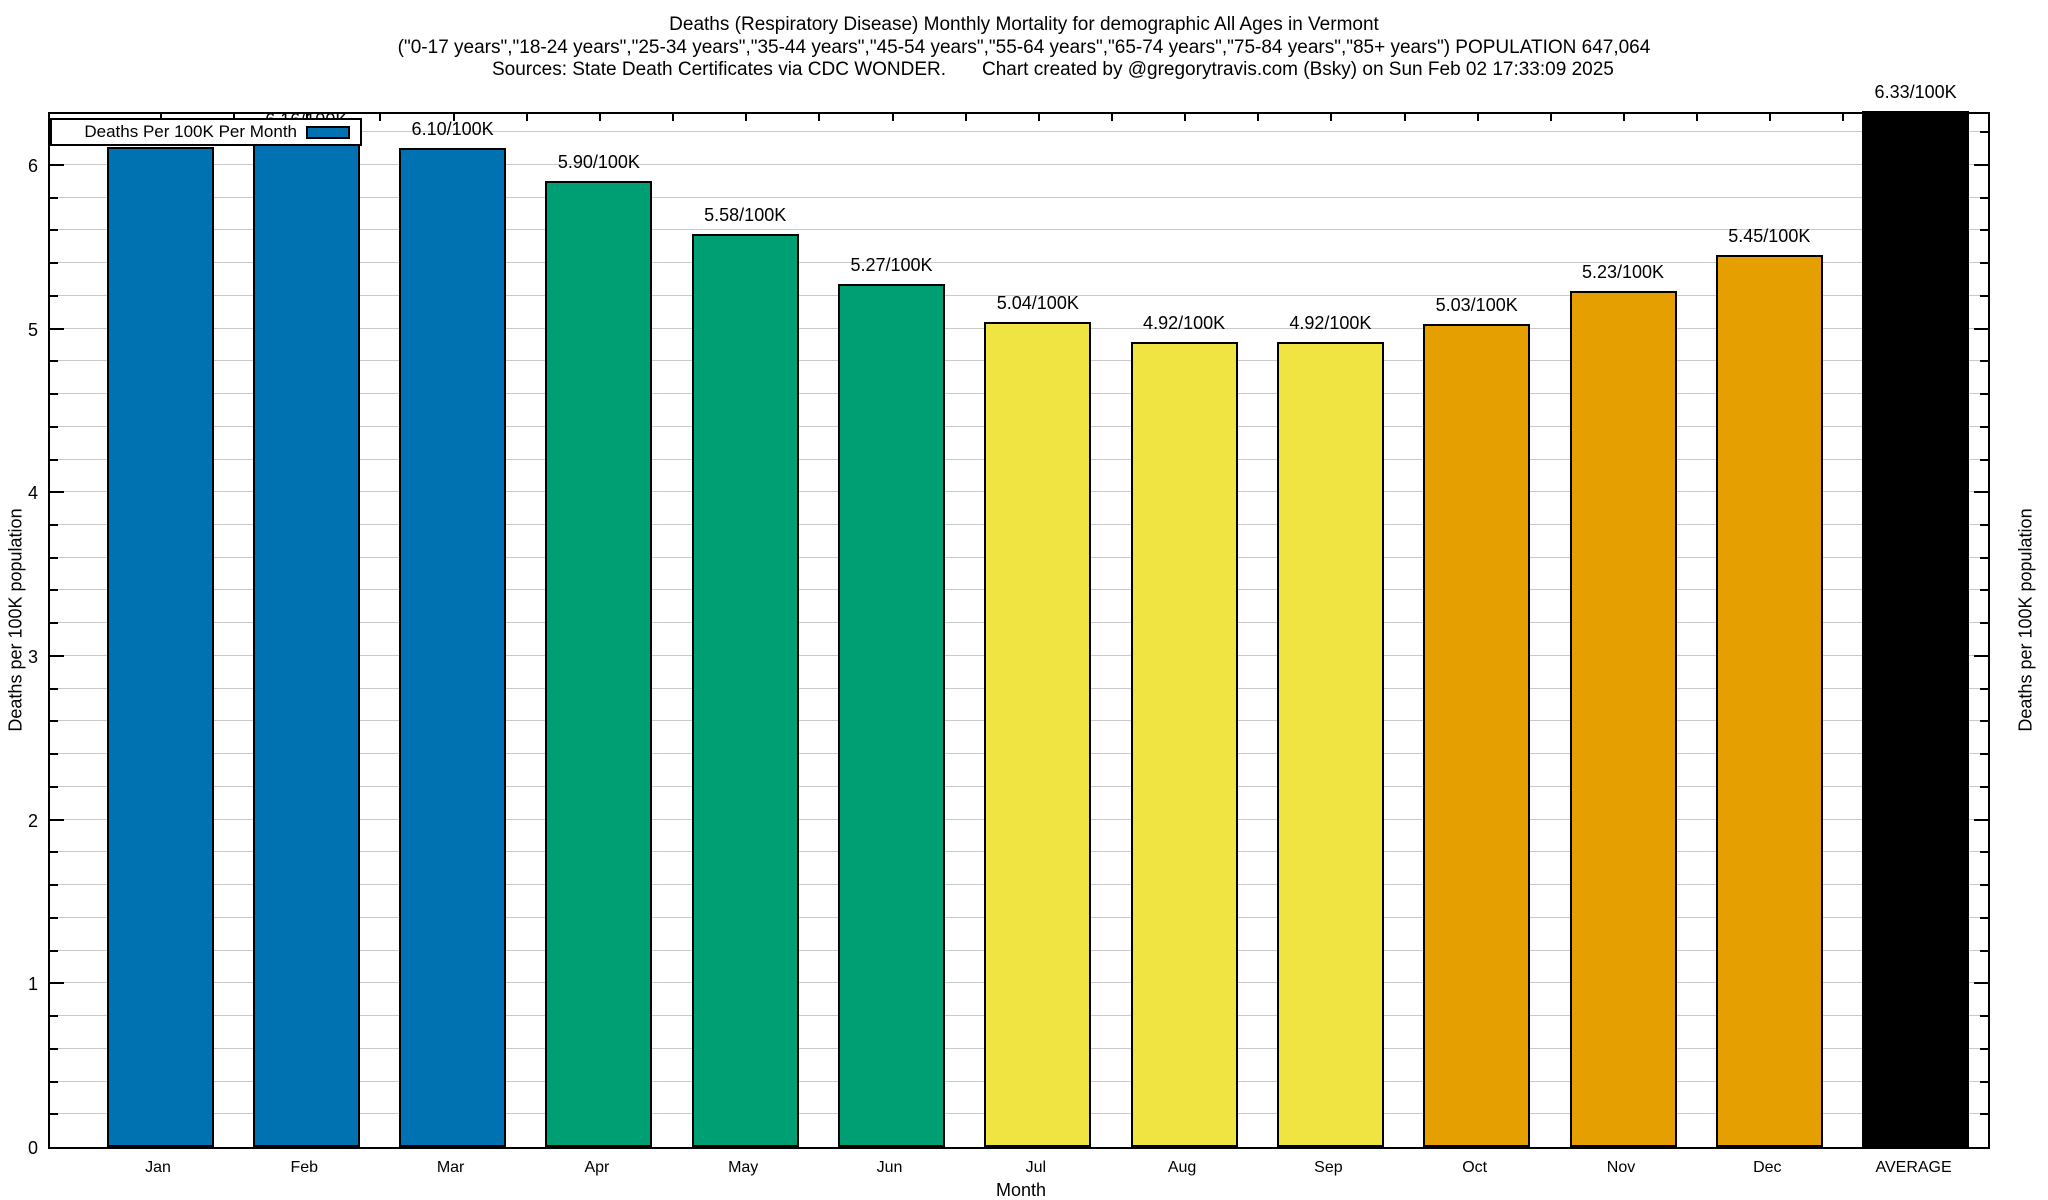 The width and height of the screenshot is (2048, 1200). Describe the element at coordinates (1623, 271) in the screenshot. I see `bar-value-label: 5.23/100K` at that location.